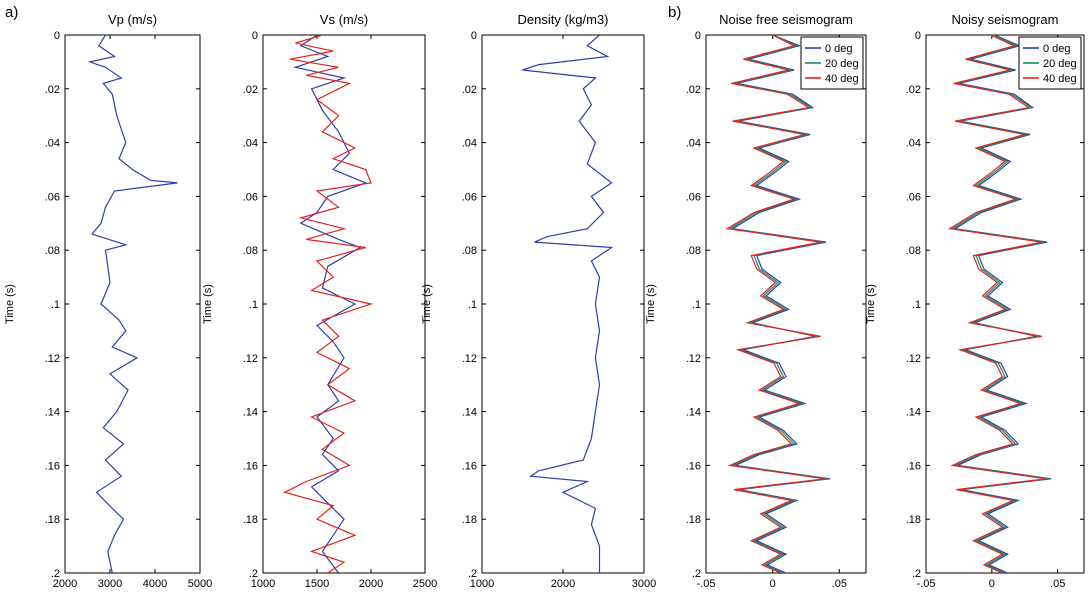 Image resolution: width=1090 pixels, height=600 pixels. I want to click on panel-label-b: b), so click(674, 12).